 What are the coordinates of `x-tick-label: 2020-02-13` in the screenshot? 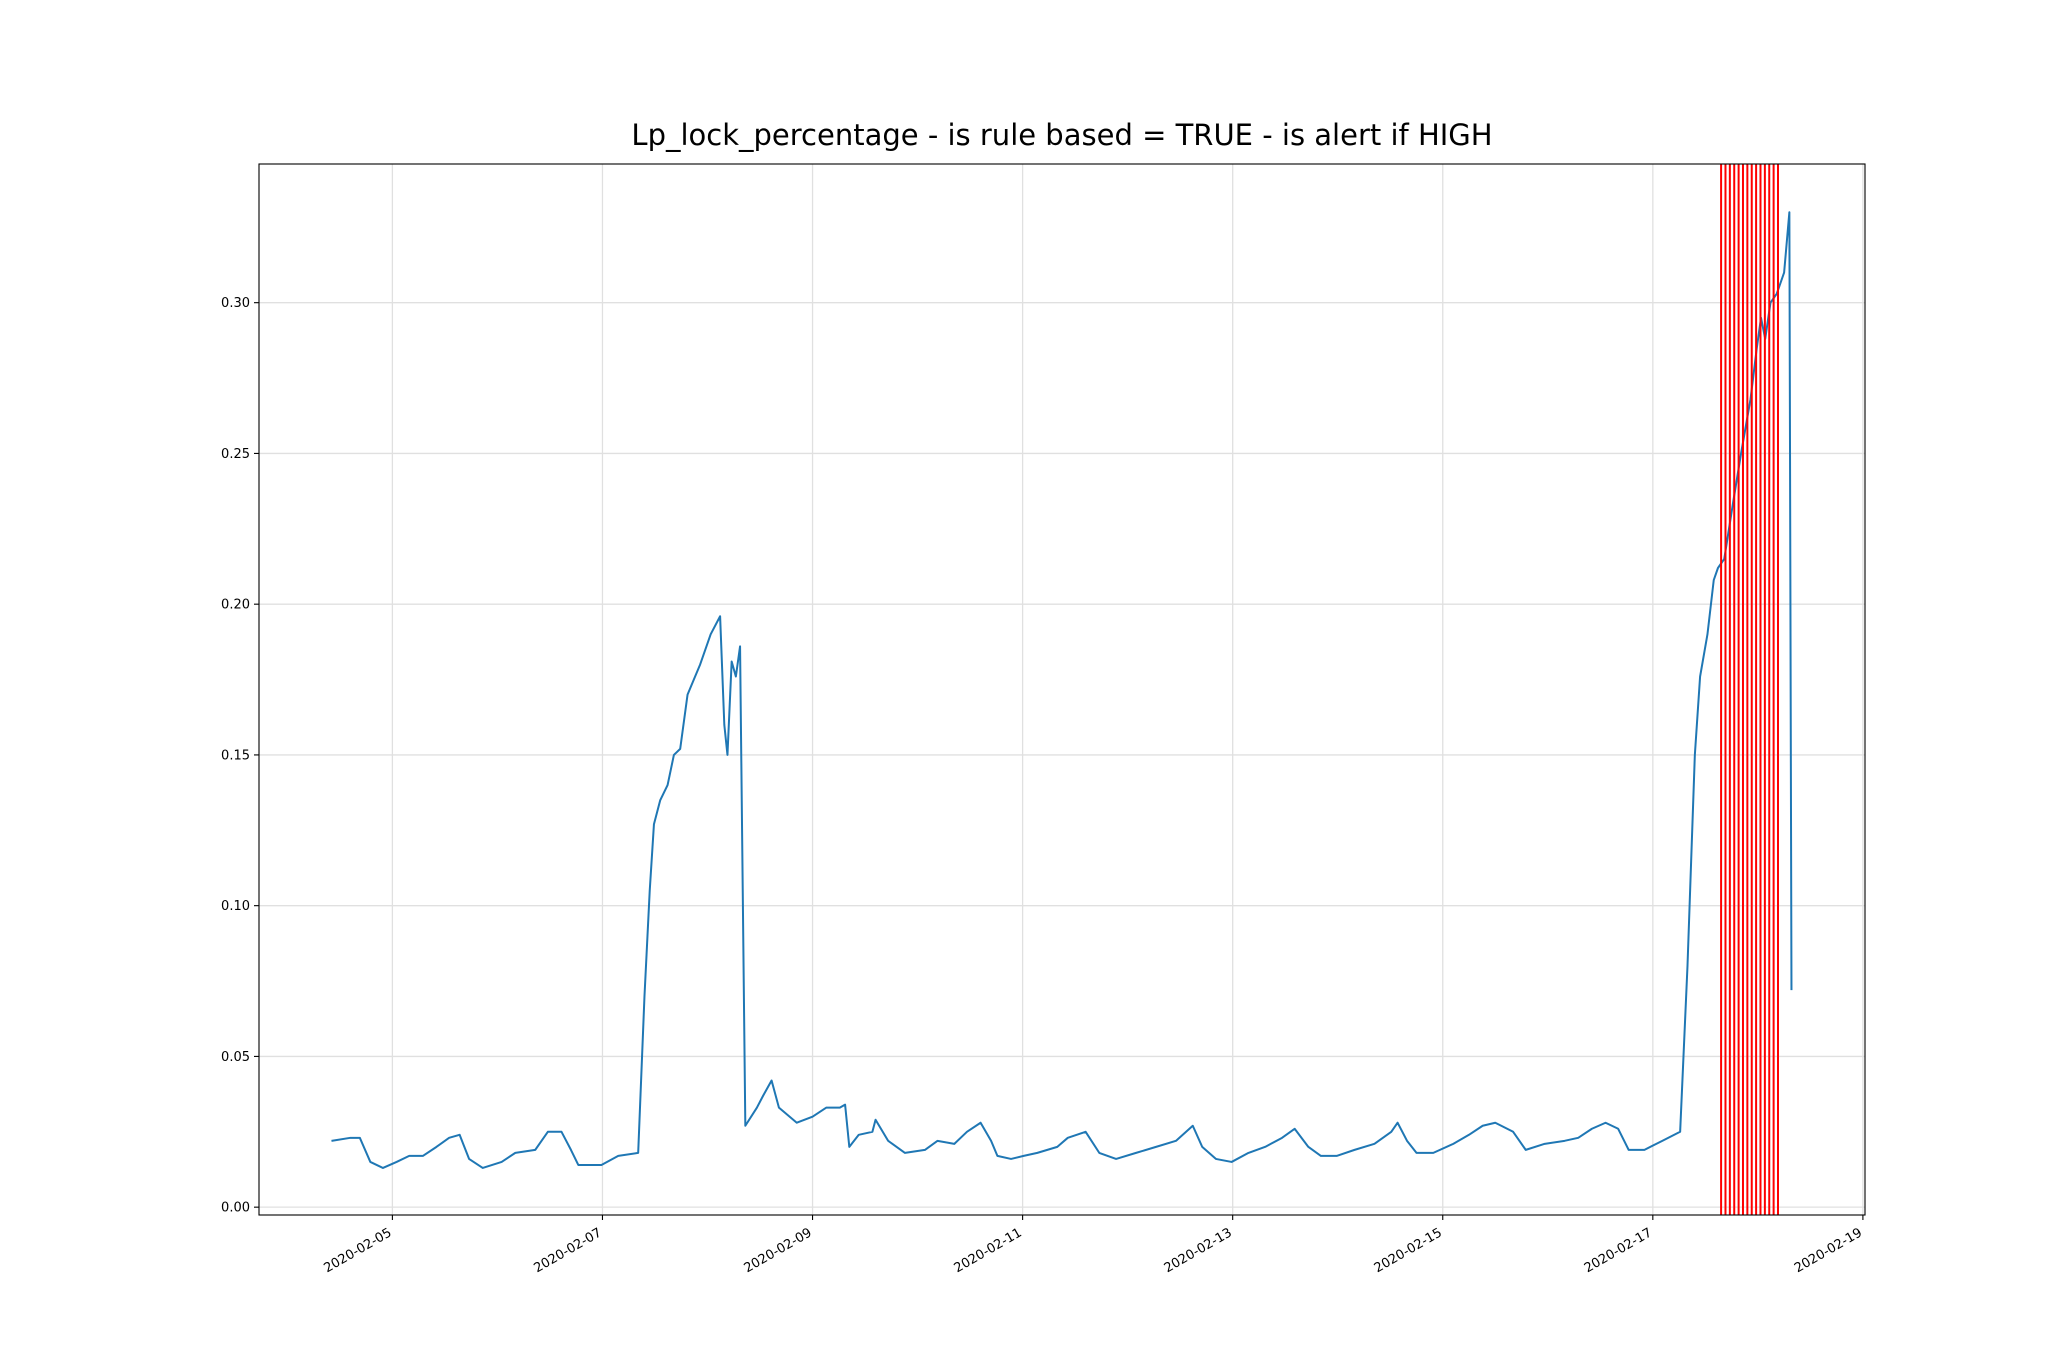 It's located at (1198, 1250).